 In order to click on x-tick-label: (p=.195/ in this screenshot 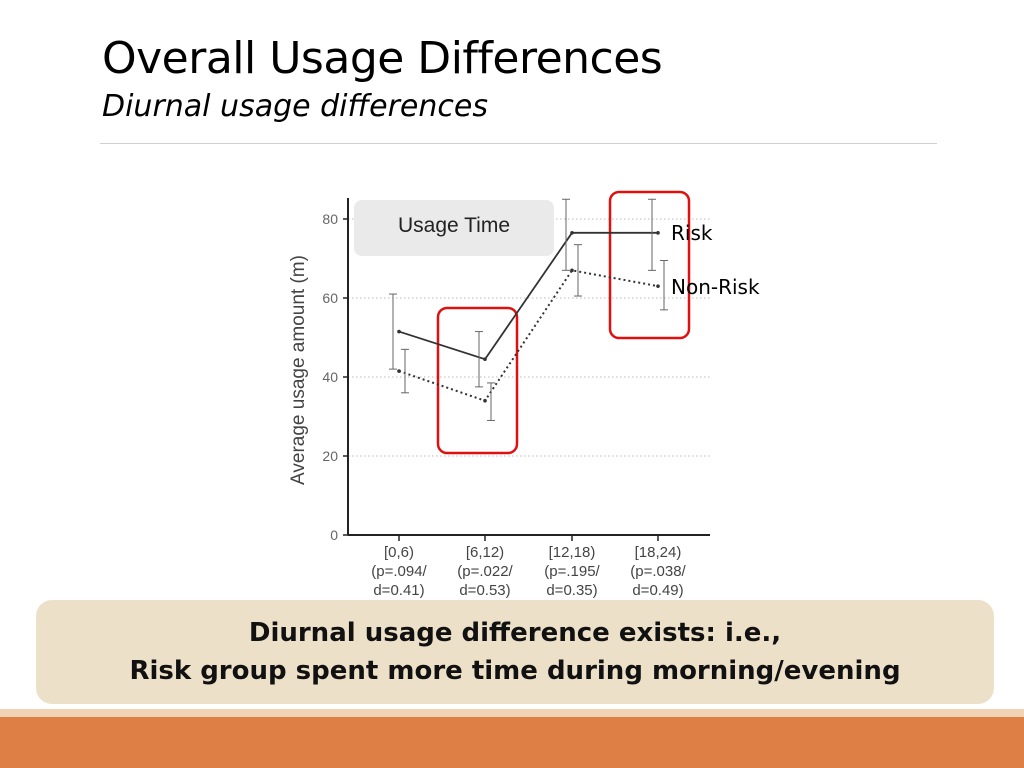, I will do `click(572, 571)`.